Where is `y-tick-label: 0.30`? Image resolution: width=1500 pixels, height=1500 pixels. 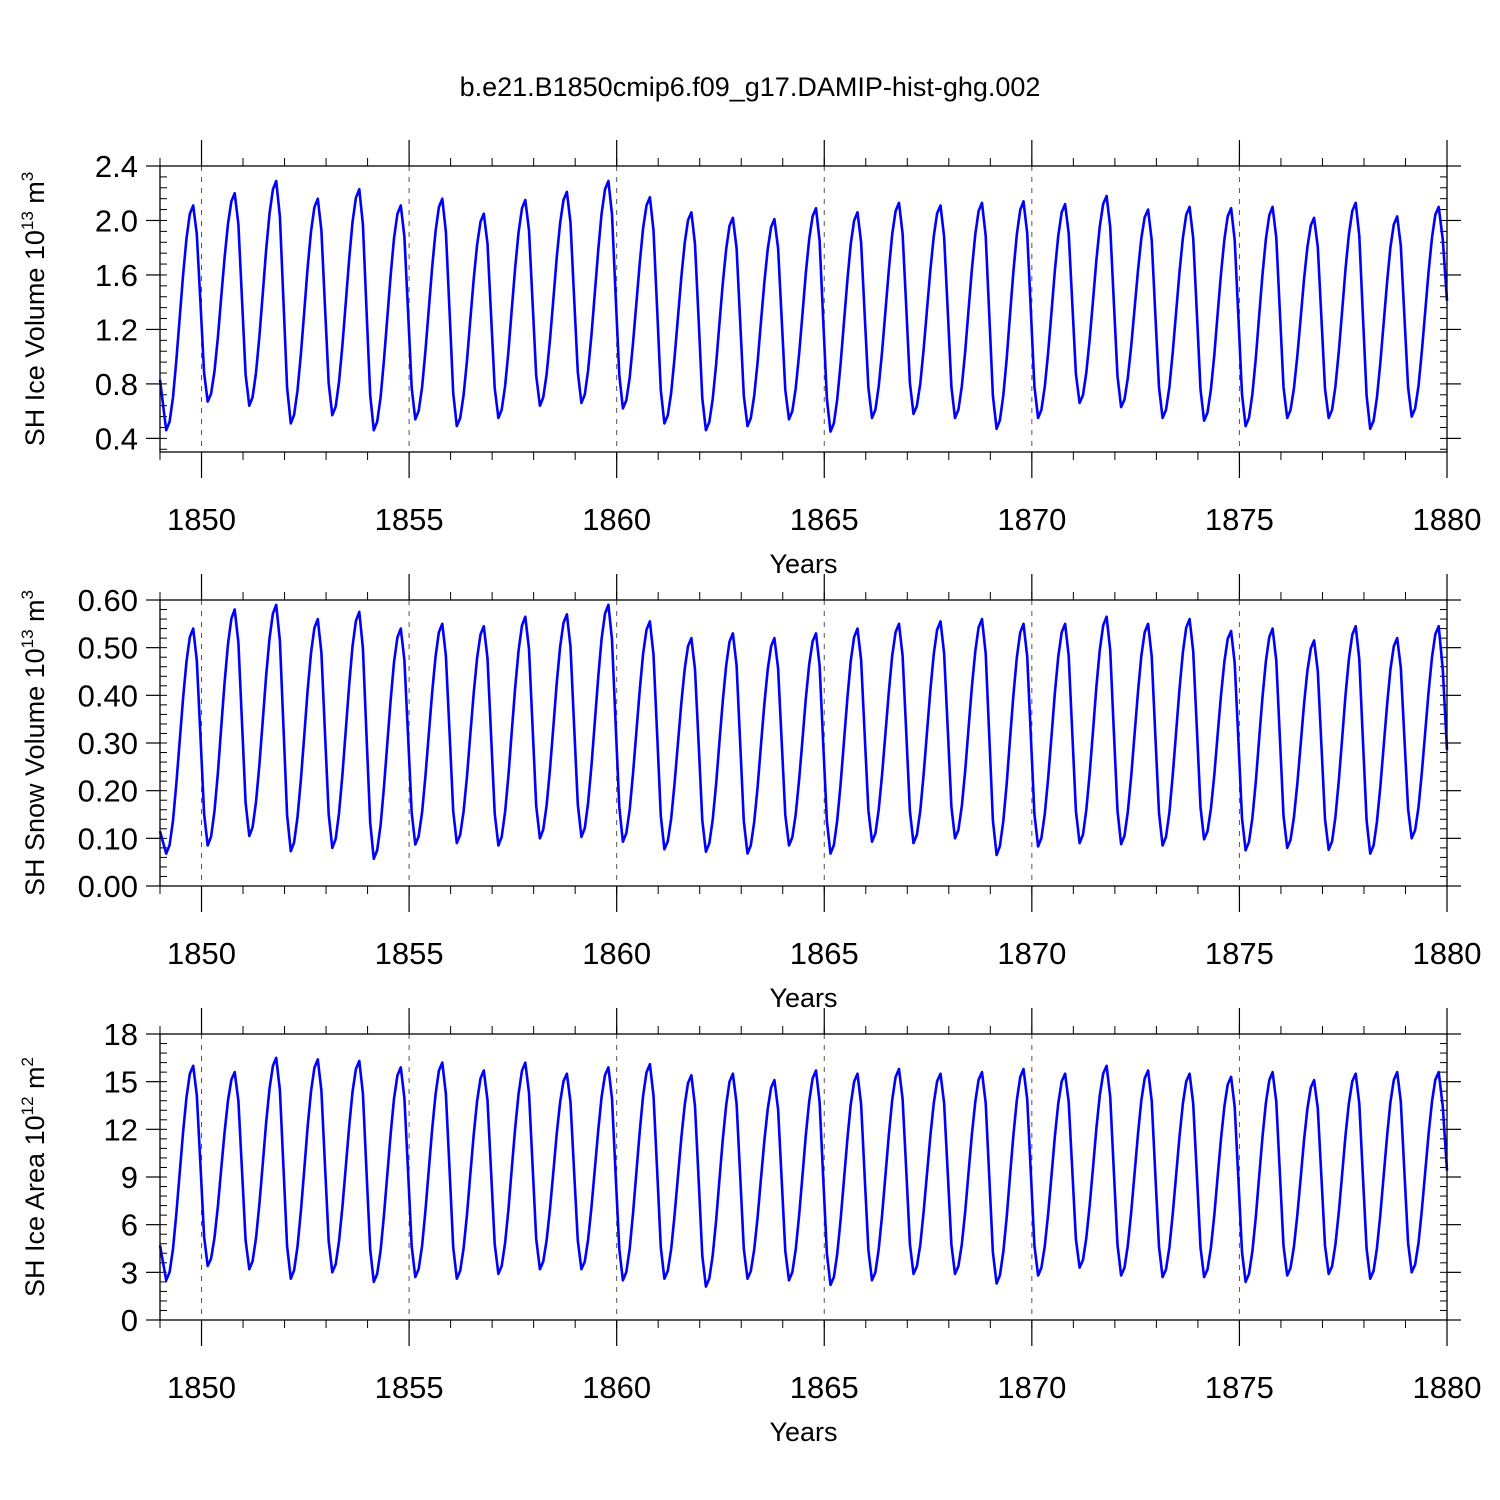
y-tick-label: 0.30 is located at coordinates (108, 743).